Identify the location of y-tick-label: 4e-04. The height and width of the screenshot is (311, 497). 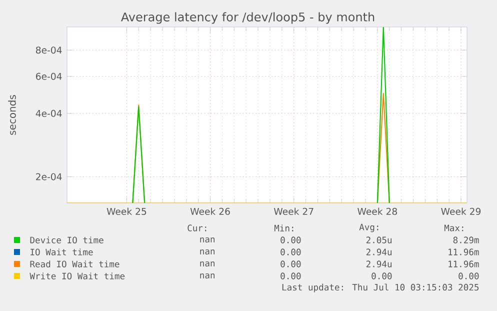
(49, 113).